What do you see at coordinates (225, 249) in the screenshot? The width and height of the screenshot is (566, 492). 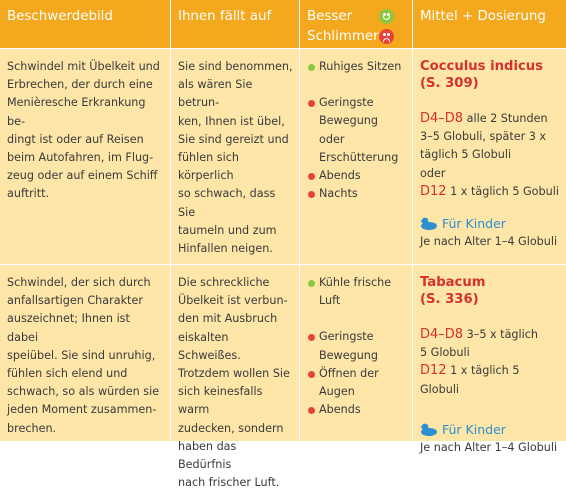 I see `text-line: Hinfallen neigen.` at bounding box center [225, 249].